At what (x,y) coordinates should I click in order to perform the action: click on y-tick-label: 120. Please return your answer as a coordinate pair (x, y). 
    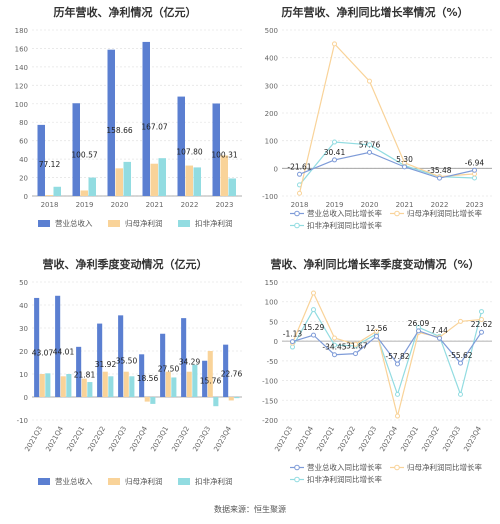
    Looking at the image, I should click on (21, 86).